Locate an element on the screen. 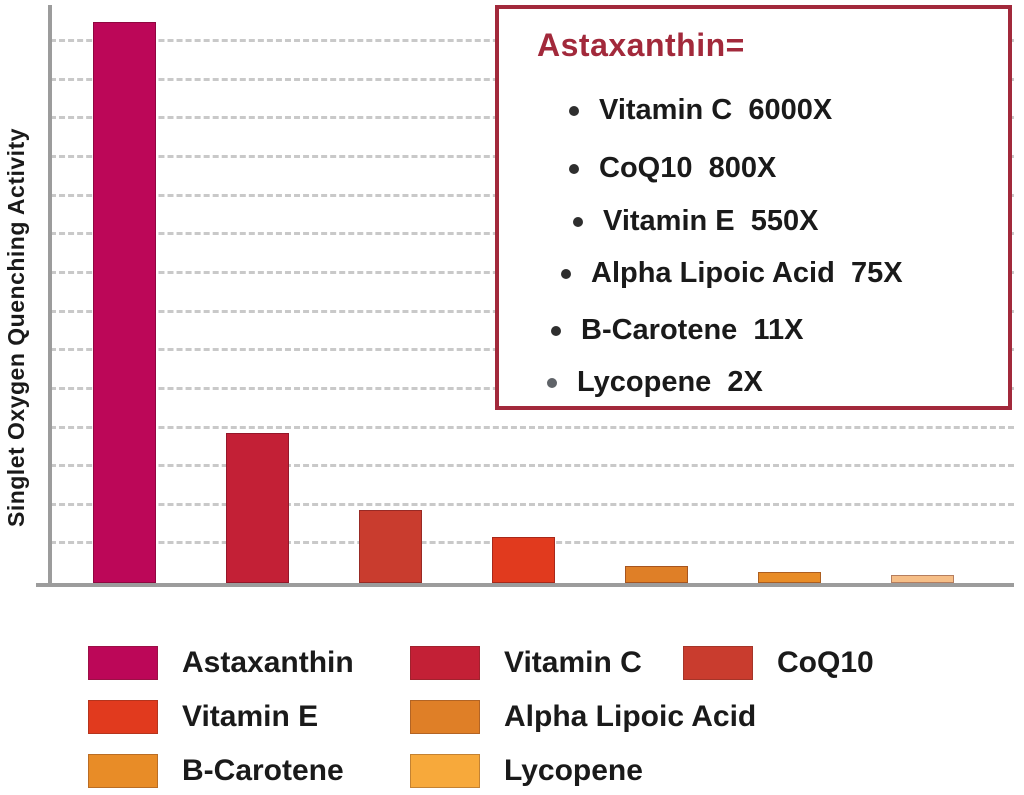 This screenshot has height=795, width=1024. annotation-item-vitamin-e: Vitamin E 550X is located at coordinates (695, 221).